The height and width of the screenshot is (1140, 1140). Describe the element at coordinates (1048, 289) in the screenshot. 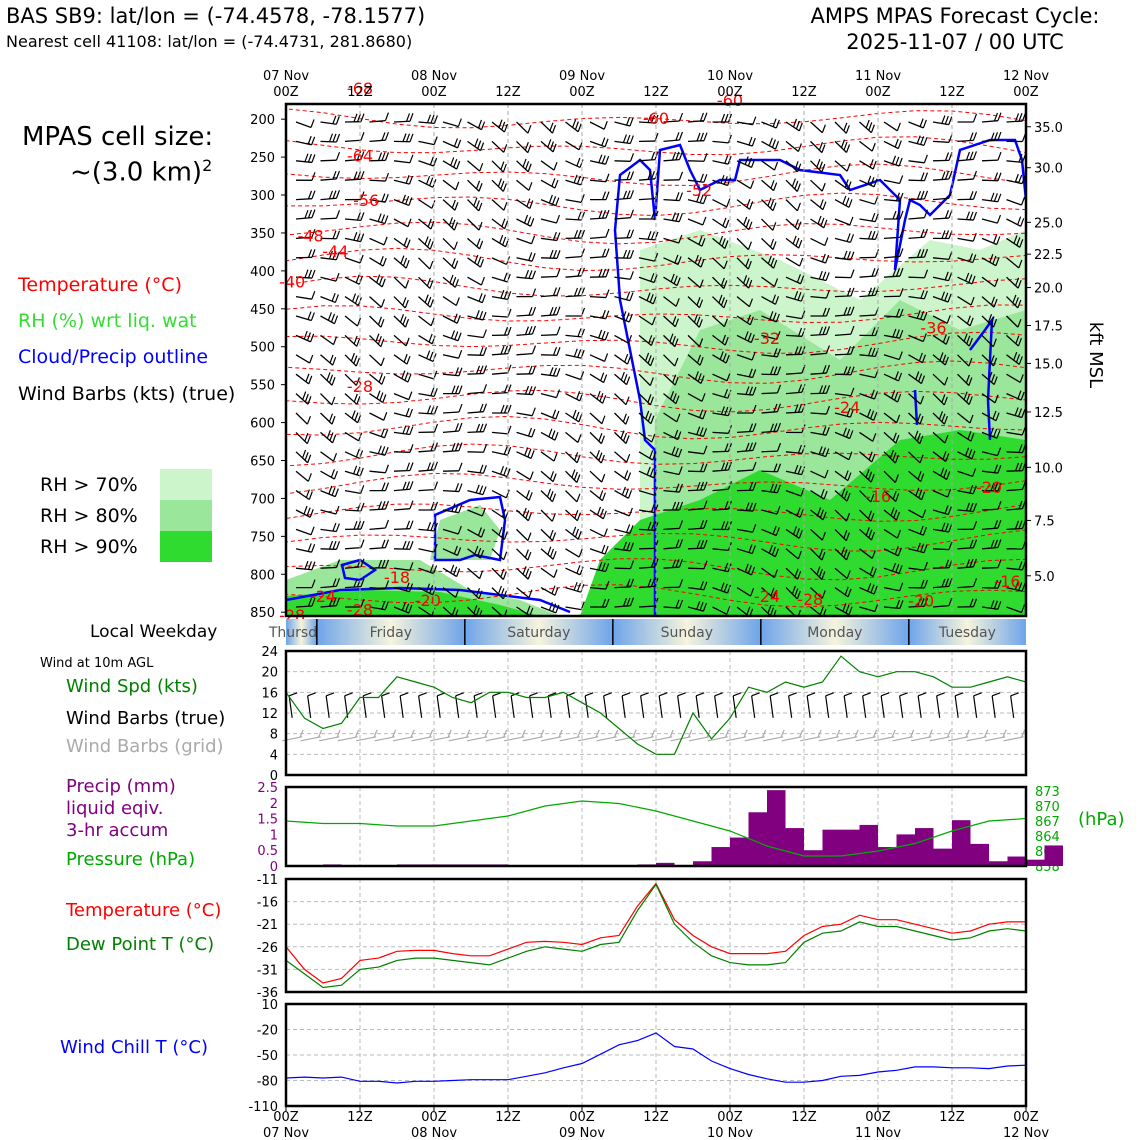

I see `height-tick: 20.0` at that location.